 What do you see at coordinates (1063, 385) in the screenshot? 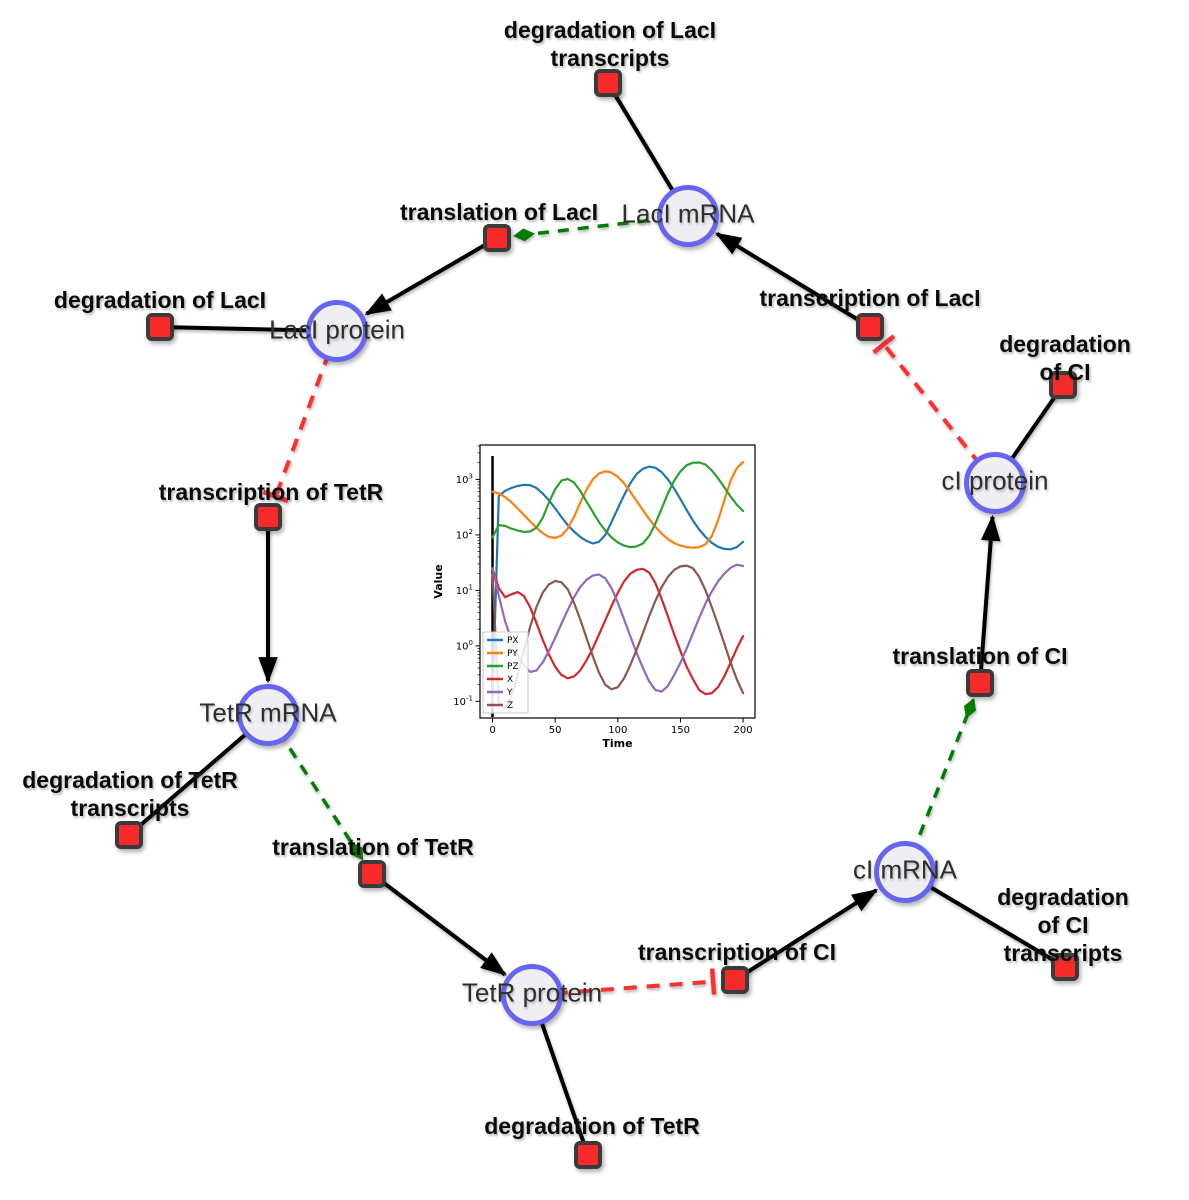
I see `reaction-node-degradation-ci` at bounding box center [1063, 385].